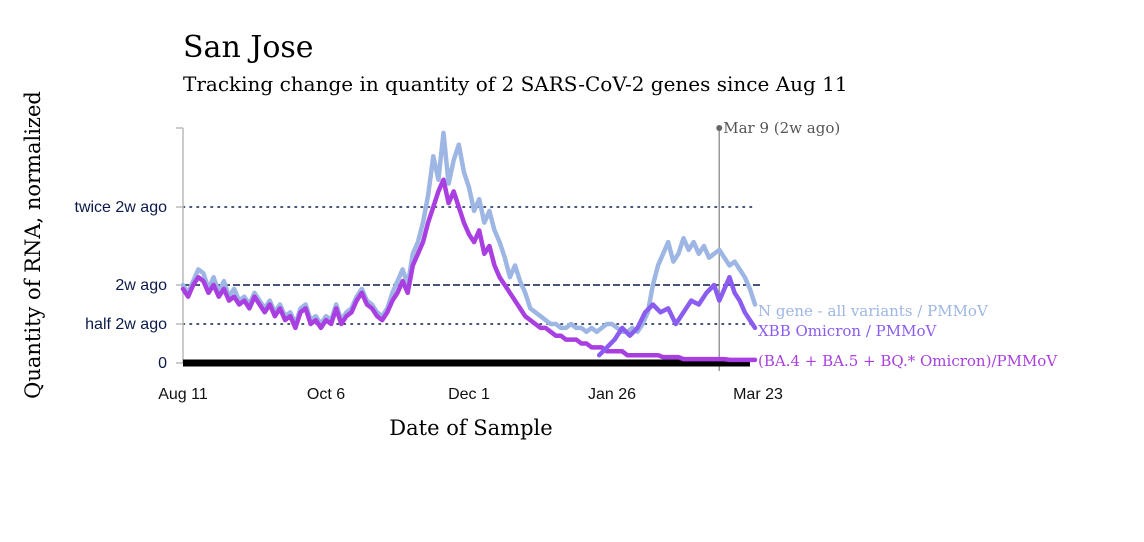 The width and height of the screenshot is (1144, 542). I want to click on y-tick-label-1: half 2w ago, so click(126, 324).